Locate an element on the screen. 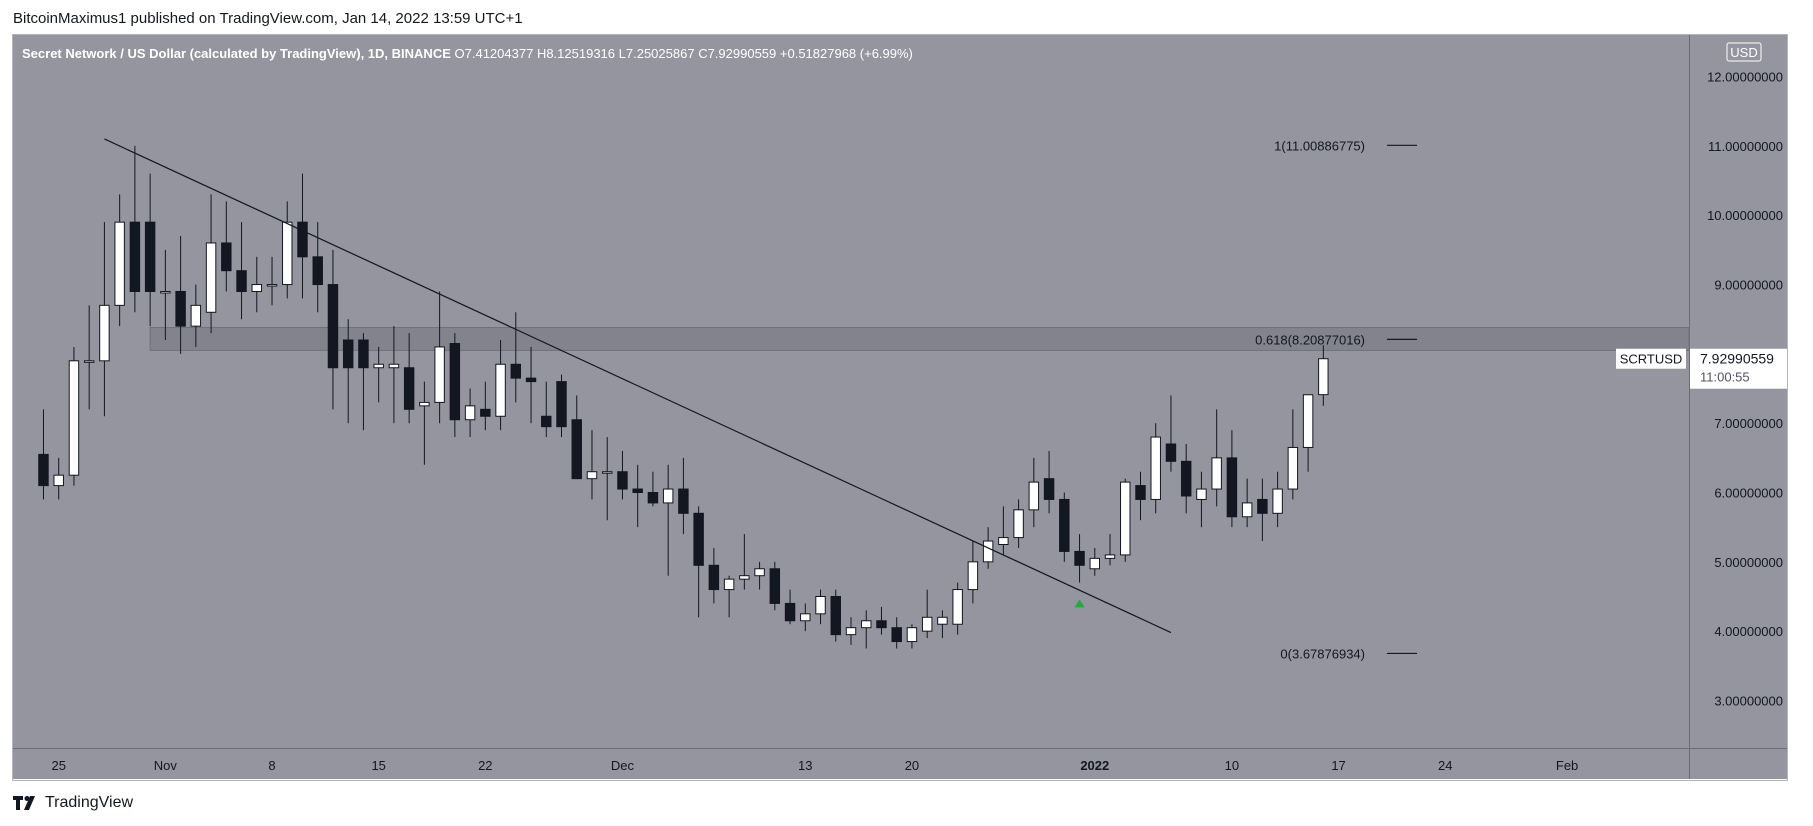  legend-h-label: H is located at coordinates (541, 53).